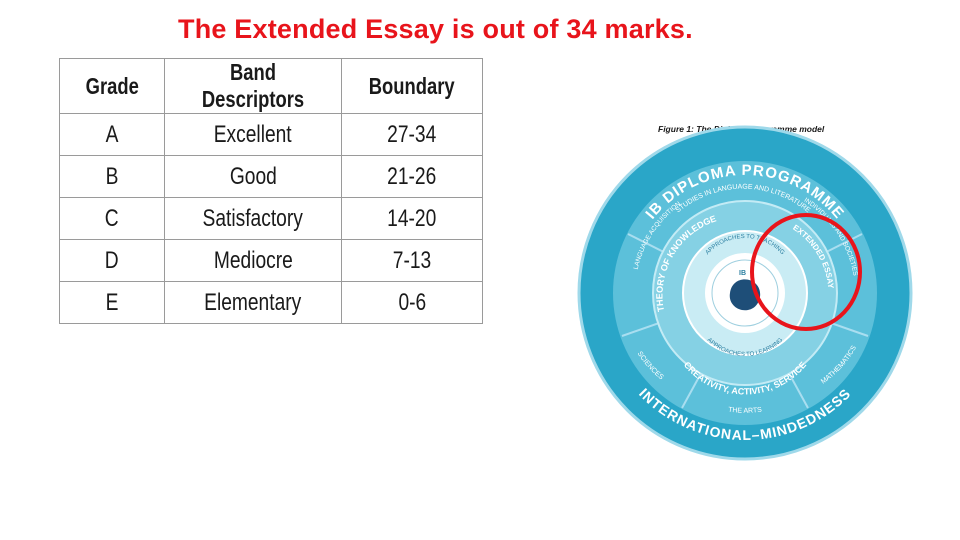 This screenshot has width=960, height=540. What do you see at coordinates (806, 272) in the screenshot?
I see `highlight-circle` at bounding box center [806, 272].